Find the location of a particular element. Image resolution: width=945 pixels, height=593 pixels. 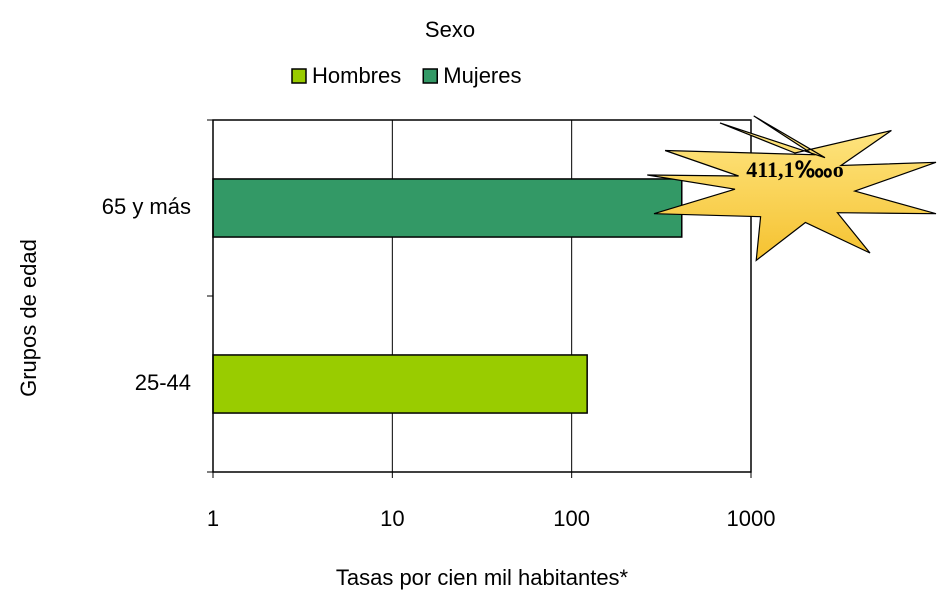

annotation: 411,1‱o is located at coordinates (795, 169).